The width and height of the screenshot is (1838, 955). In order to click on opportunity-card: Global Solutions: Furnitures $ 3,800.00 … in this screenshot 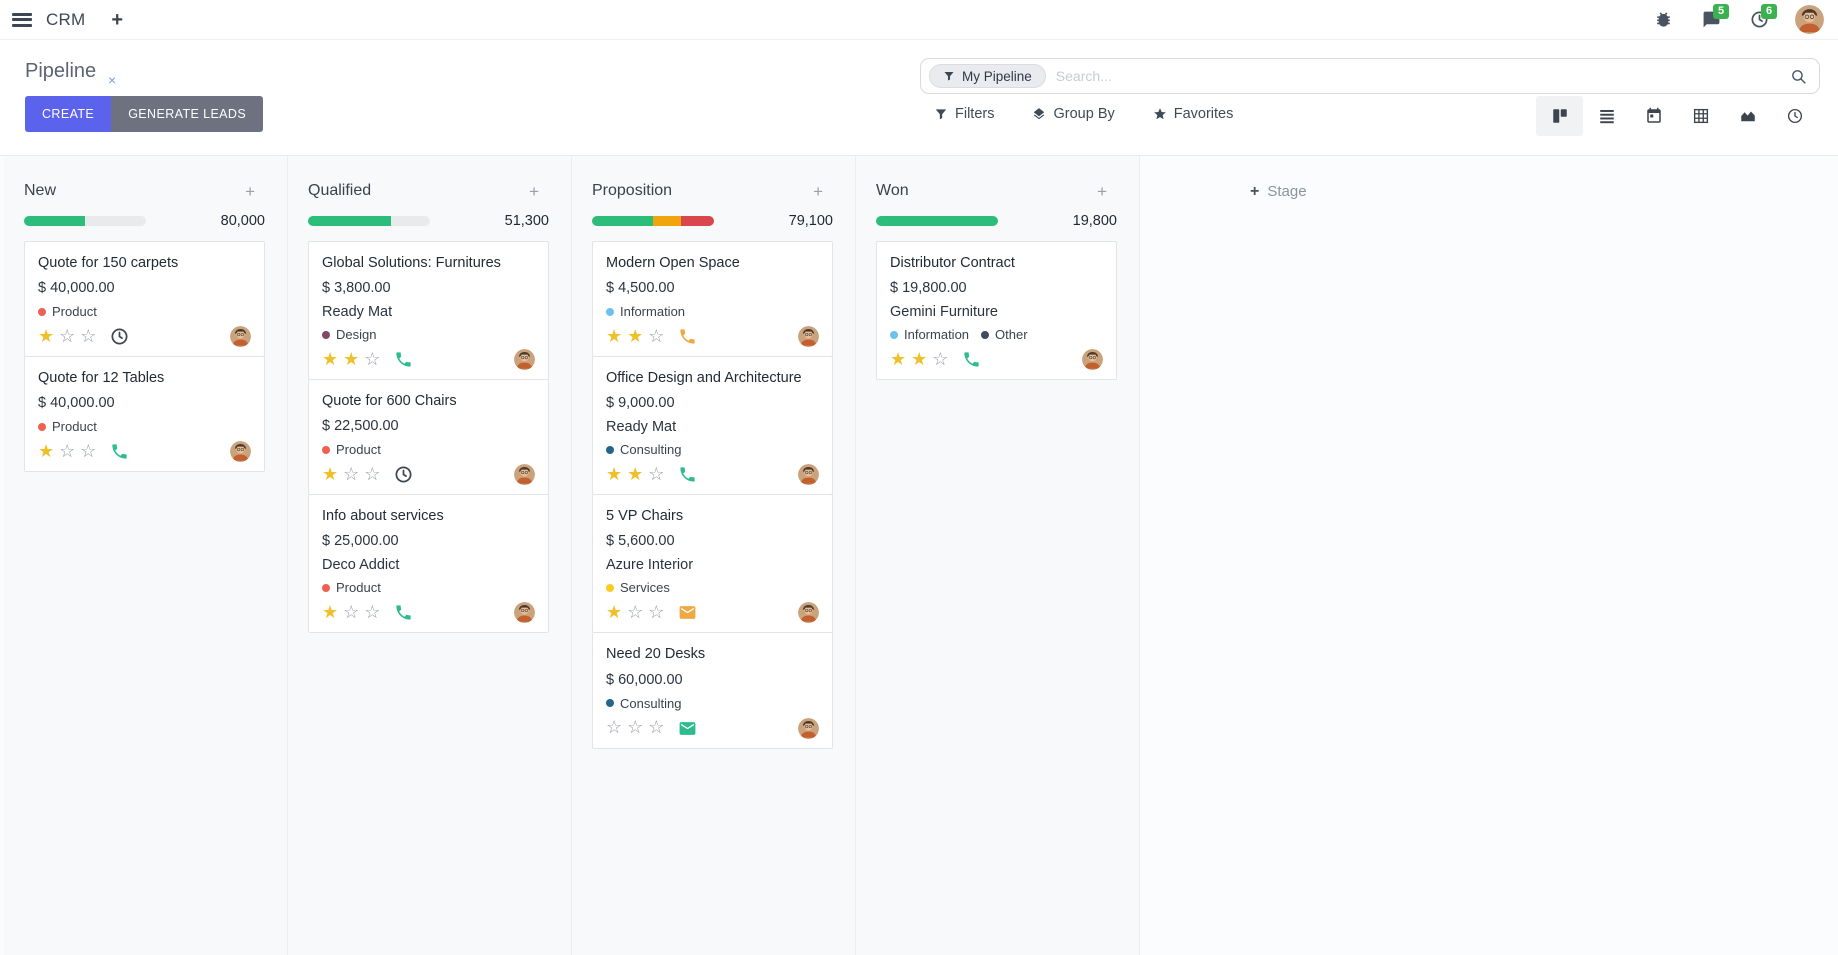, I will do `click(428, 311)`.